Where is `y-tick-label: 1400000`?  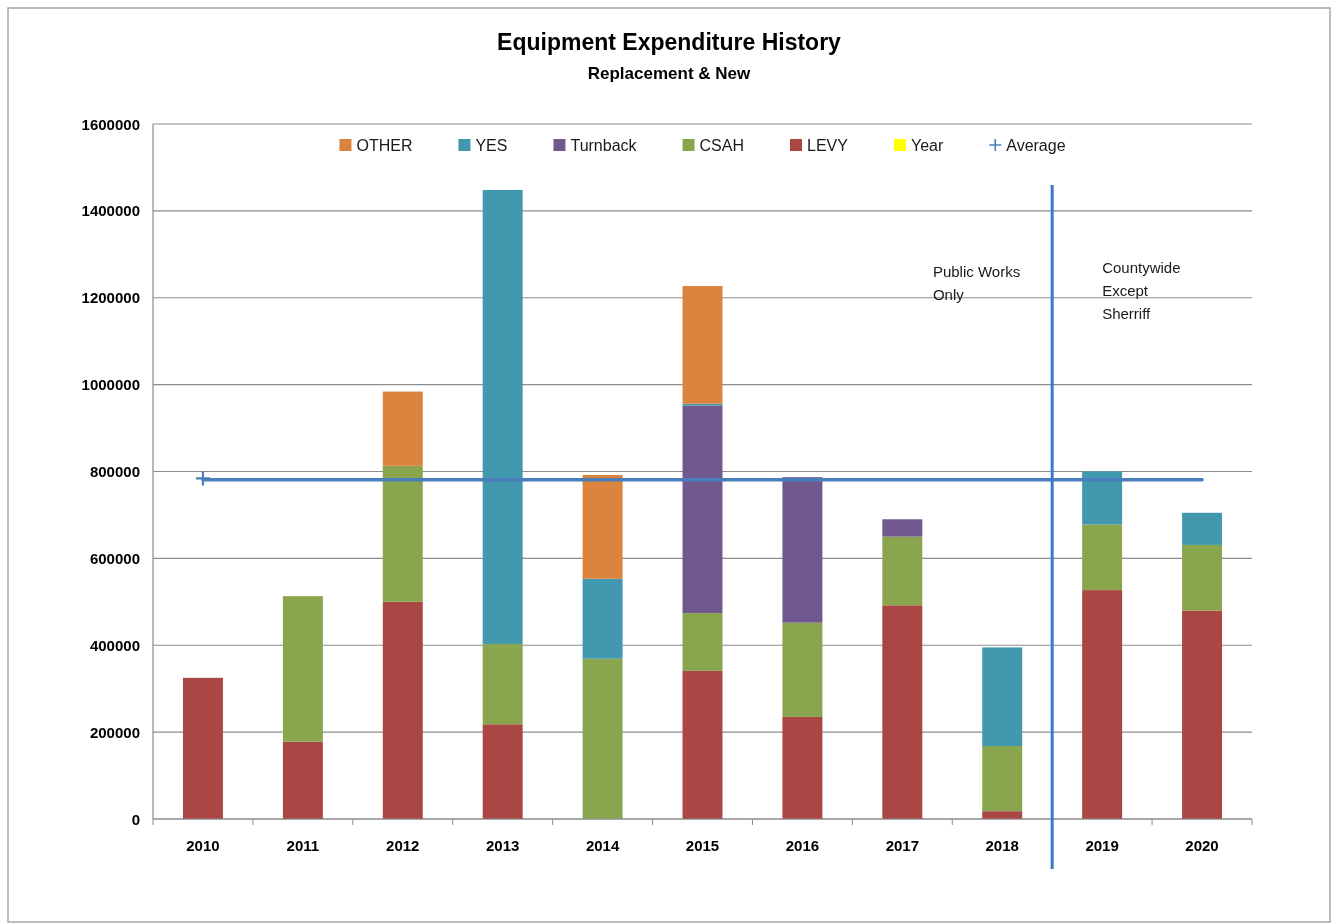
y-tick-label: 1400000 is located at coordinates (110, 211).